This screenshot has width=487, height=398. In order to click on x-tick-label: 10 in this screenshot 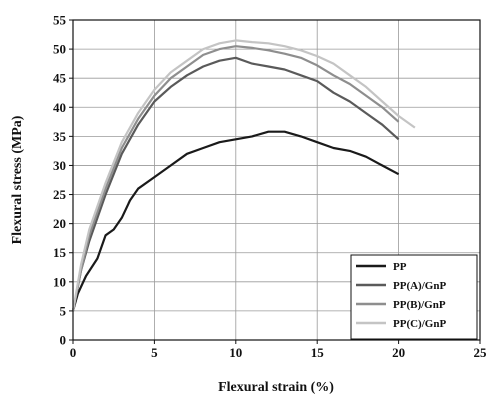, I will do `click(235, 352)`.